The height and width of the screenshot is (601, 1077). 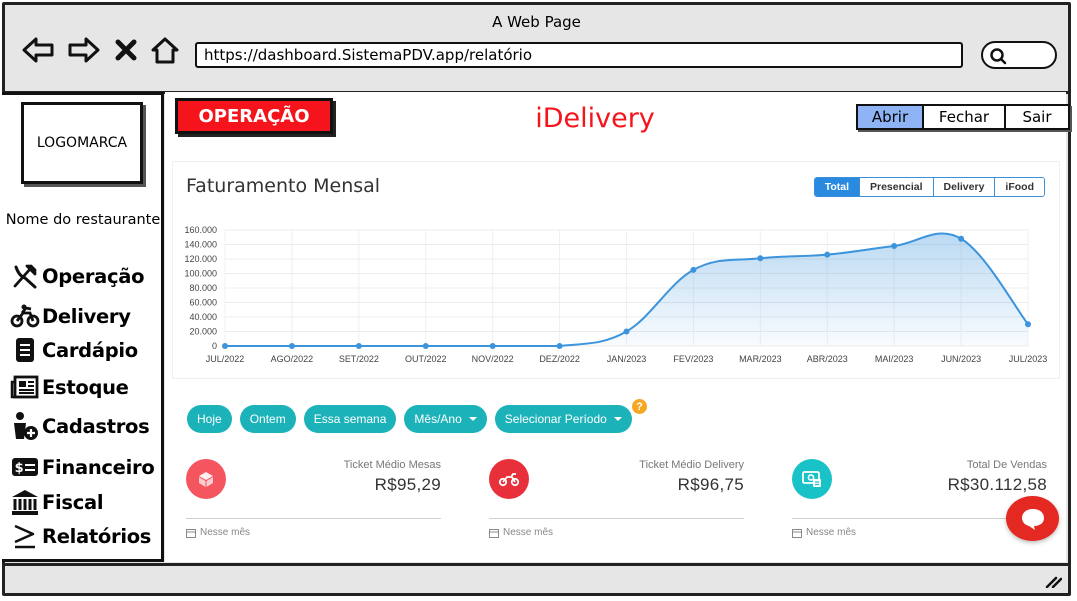 I want to click on filter-yesterday: Ontem, so click(x=267, y=419).